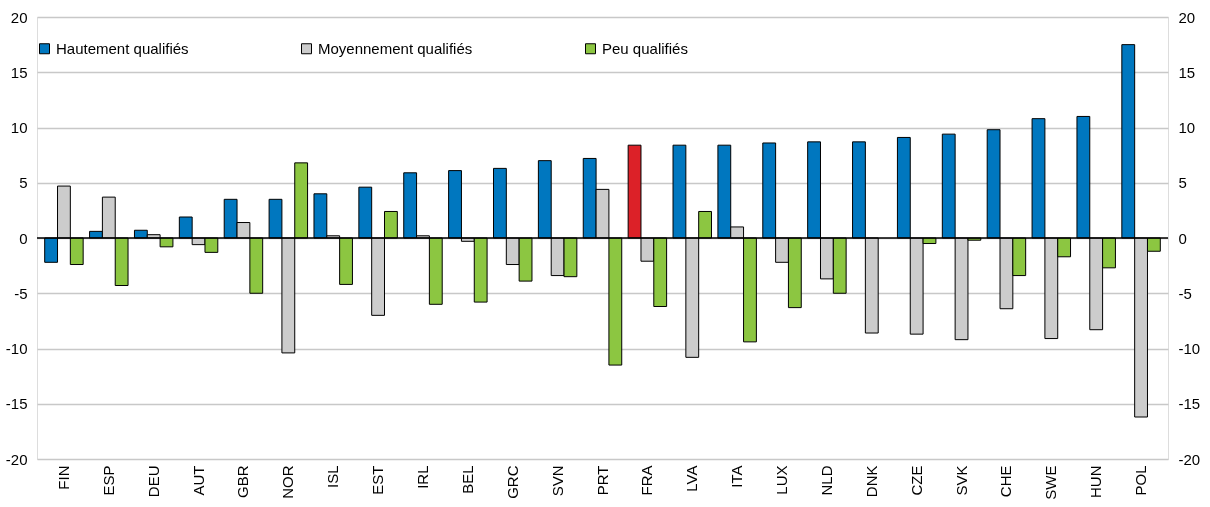  I want to click on y-tick-label: 20, so click(19, 17).